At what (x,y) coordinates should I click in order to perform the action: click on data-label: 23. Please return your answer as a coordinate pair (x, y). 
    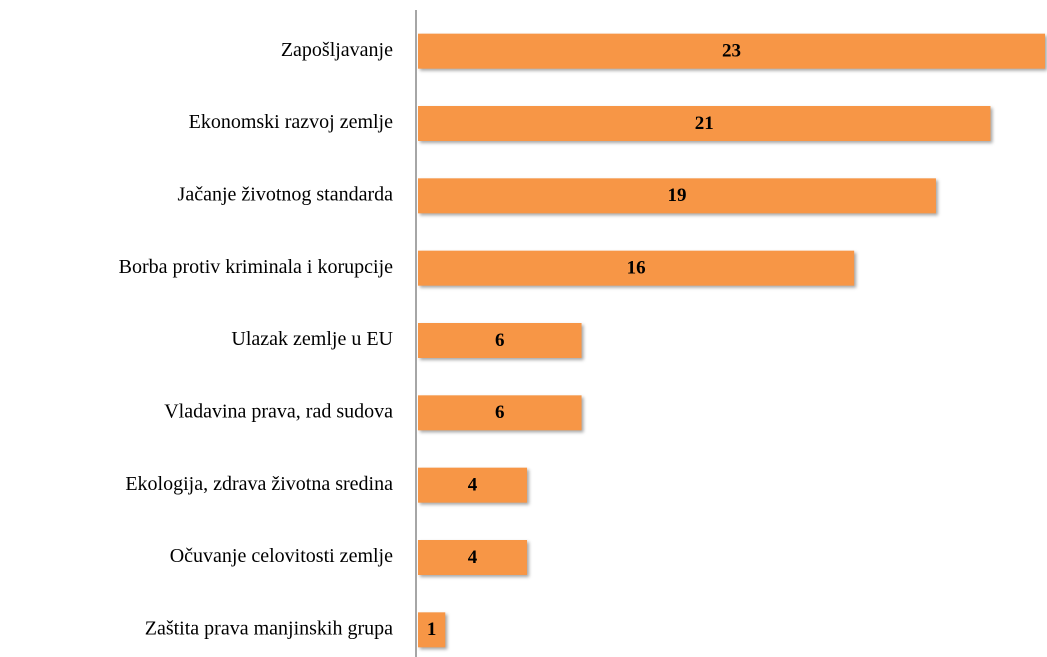
    Looking at the image, I should click on (731, 51).